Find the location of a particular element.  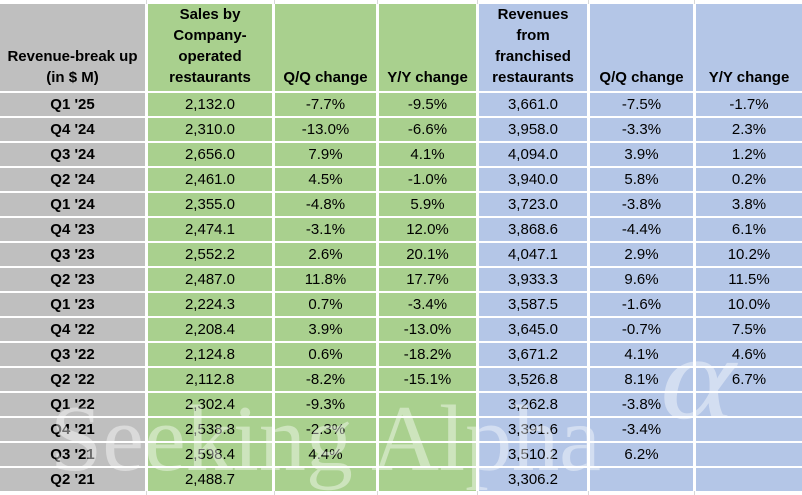

company-yy-change-cell: 17.7% is located at coordinates (429, 280).